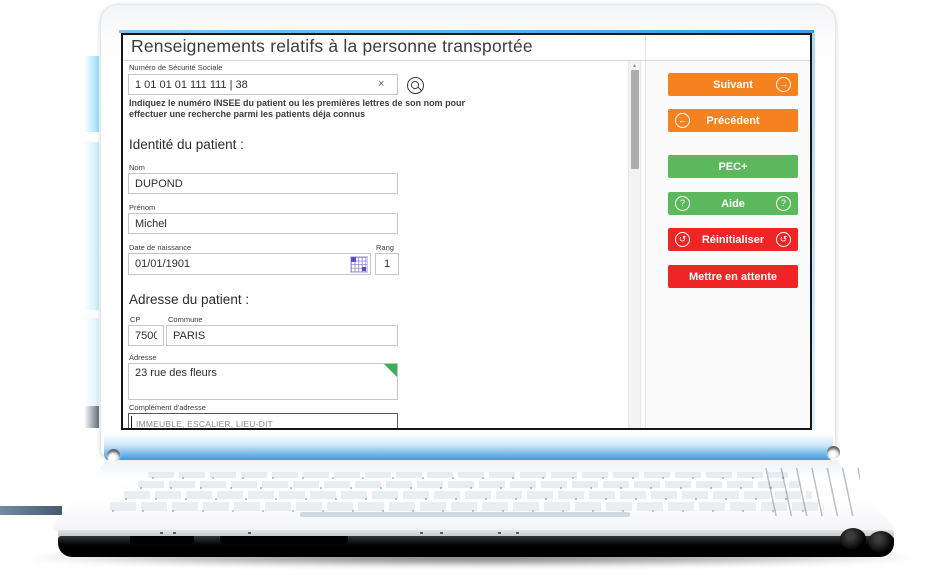  I want to click on reinitialiser-label: Réinitialiser, so click(733, 239).